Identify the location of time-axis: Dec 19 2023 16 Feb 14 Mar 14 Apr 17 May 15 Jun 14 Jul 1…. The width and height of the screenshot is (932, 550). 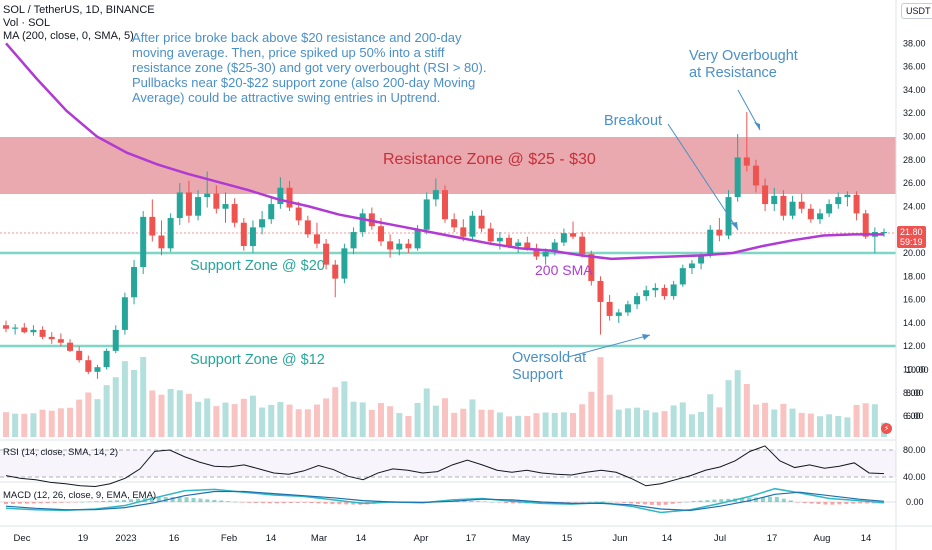
(443, 538).